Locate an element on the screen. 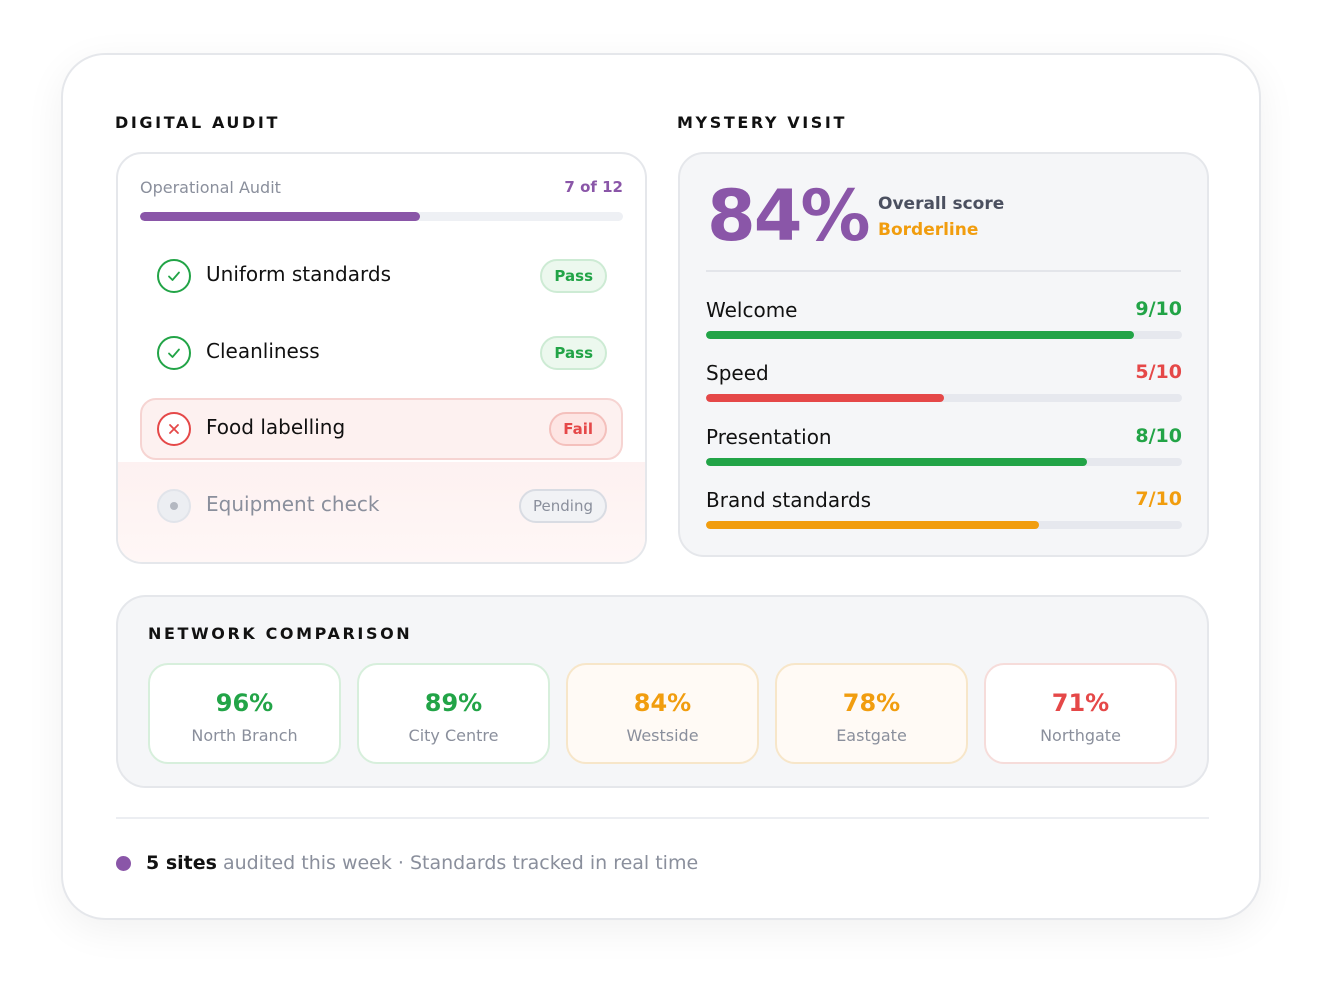  metric-value: 7/10 is located at coordinates (1158, 499).